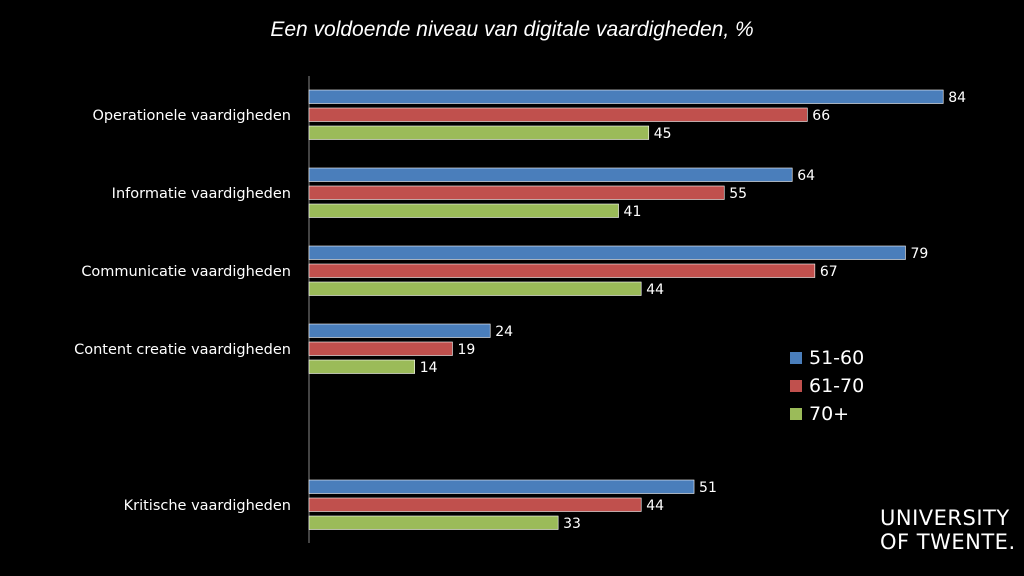 This screenshot has height=576, width=1024. Describe the element at coordinates (738, 194) in the screenshot. I see `data-label: 55` at that location.